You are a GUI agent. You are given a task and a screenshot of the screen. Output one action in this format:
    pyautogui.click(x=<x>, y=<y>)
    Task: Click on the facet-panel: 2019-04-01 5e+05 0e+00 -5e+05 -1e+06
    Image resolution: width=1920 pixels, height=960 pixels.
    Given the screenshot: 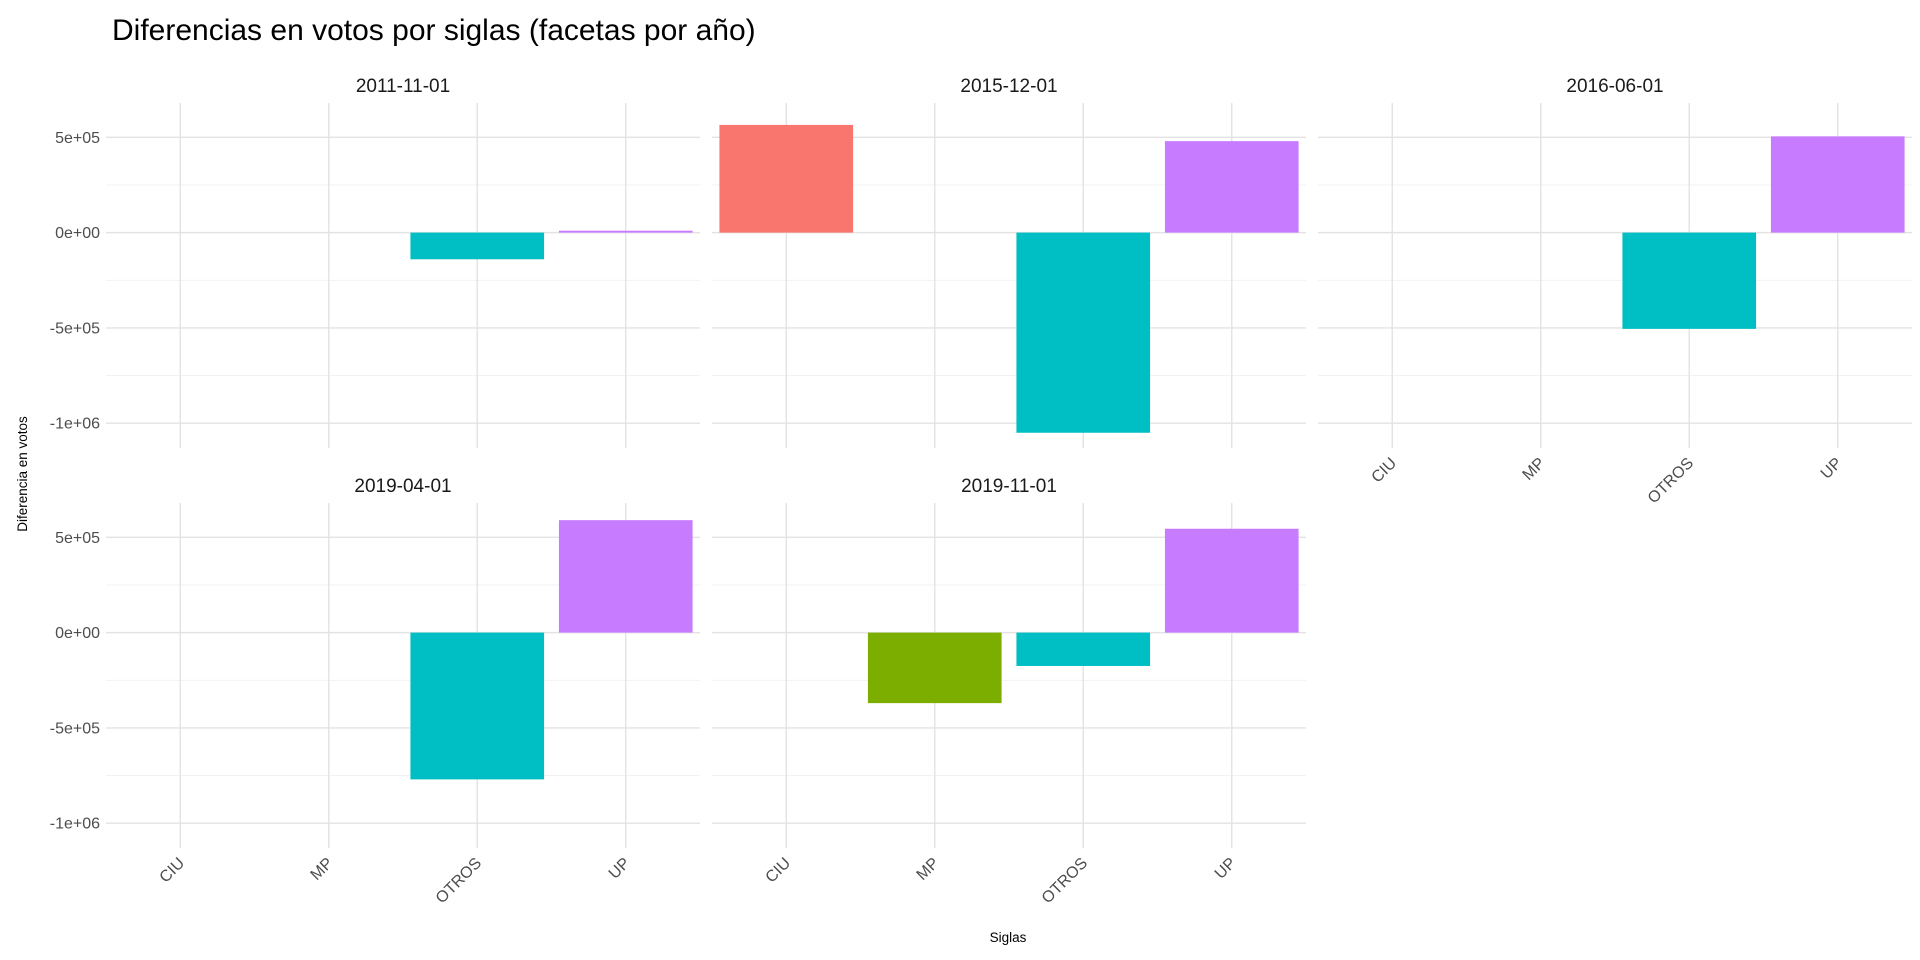 What is the action you would take?
    pyautogui.click(x=375, y=662)
    